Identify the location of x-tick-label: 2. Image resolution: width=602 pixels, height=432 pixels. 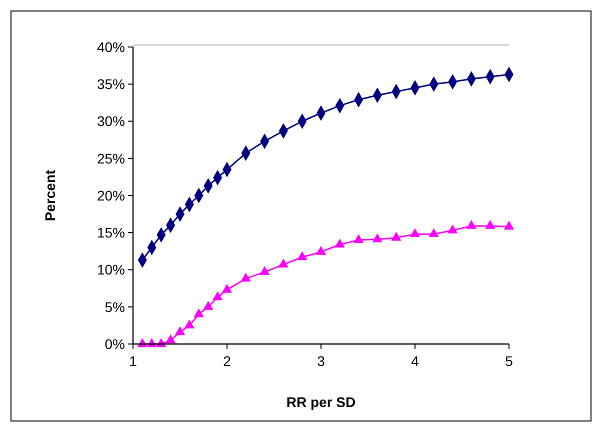
(227, 361).